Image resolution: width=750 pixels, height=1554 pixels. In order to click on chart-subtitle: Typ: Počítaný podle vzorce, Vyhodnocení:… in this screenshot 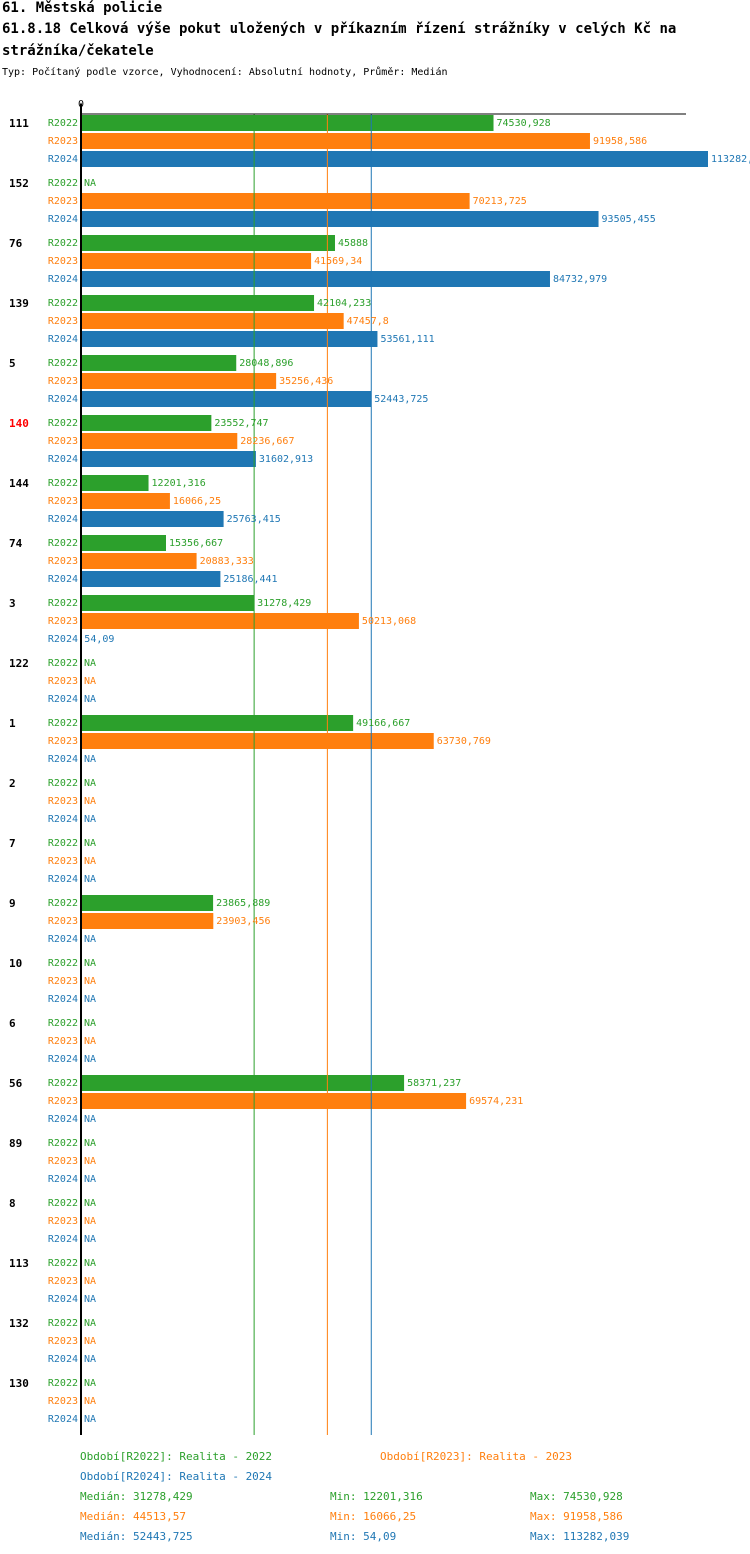, I will do `click(225, 72)`.